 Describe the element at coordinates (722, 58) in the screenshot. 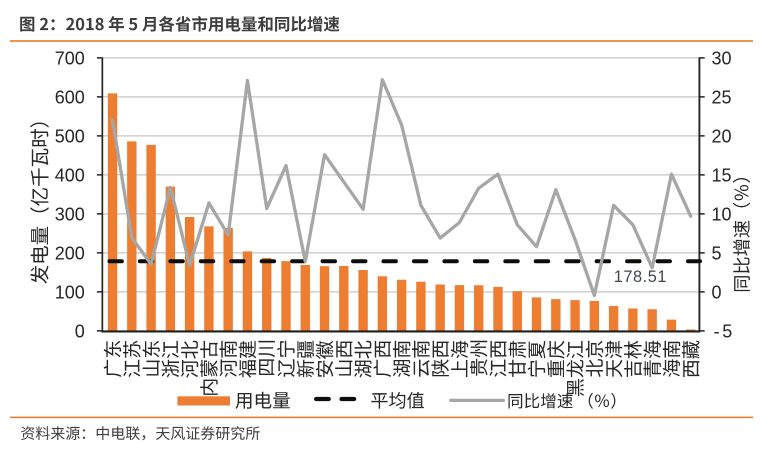

I see `svg-text: 30` at that location.